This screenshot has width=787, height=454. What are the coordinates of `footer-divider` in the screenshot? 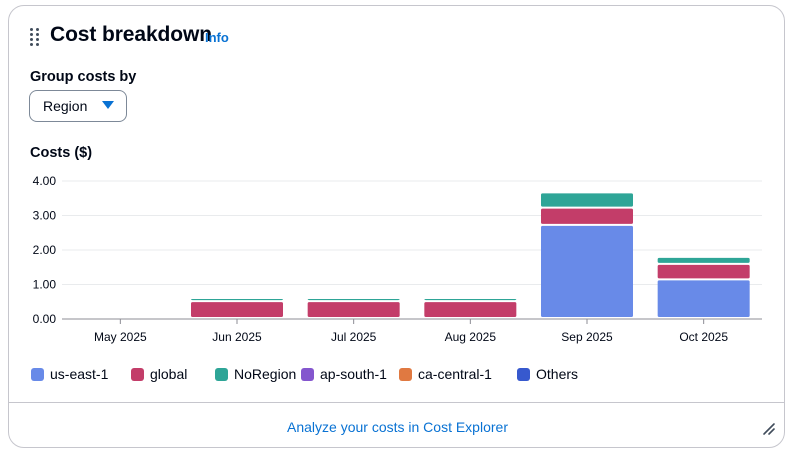 It's located at (396, 402).